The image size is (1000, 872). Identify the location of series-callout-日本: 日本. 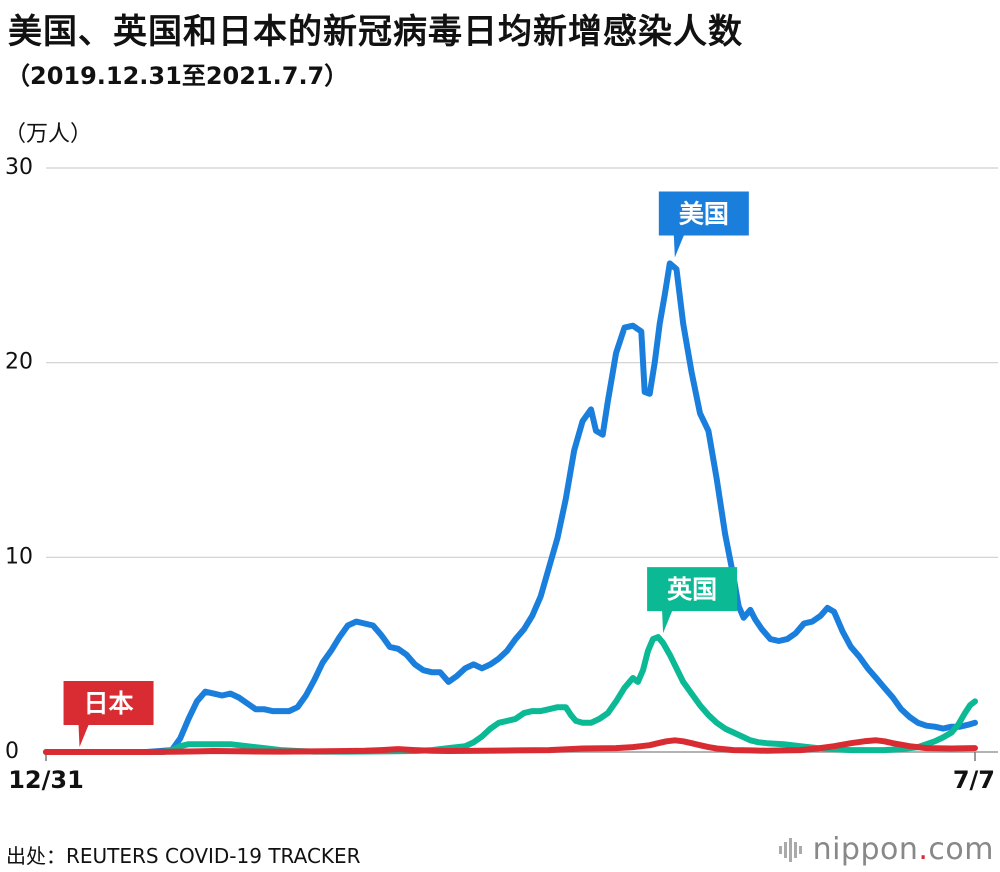
(108, 714).